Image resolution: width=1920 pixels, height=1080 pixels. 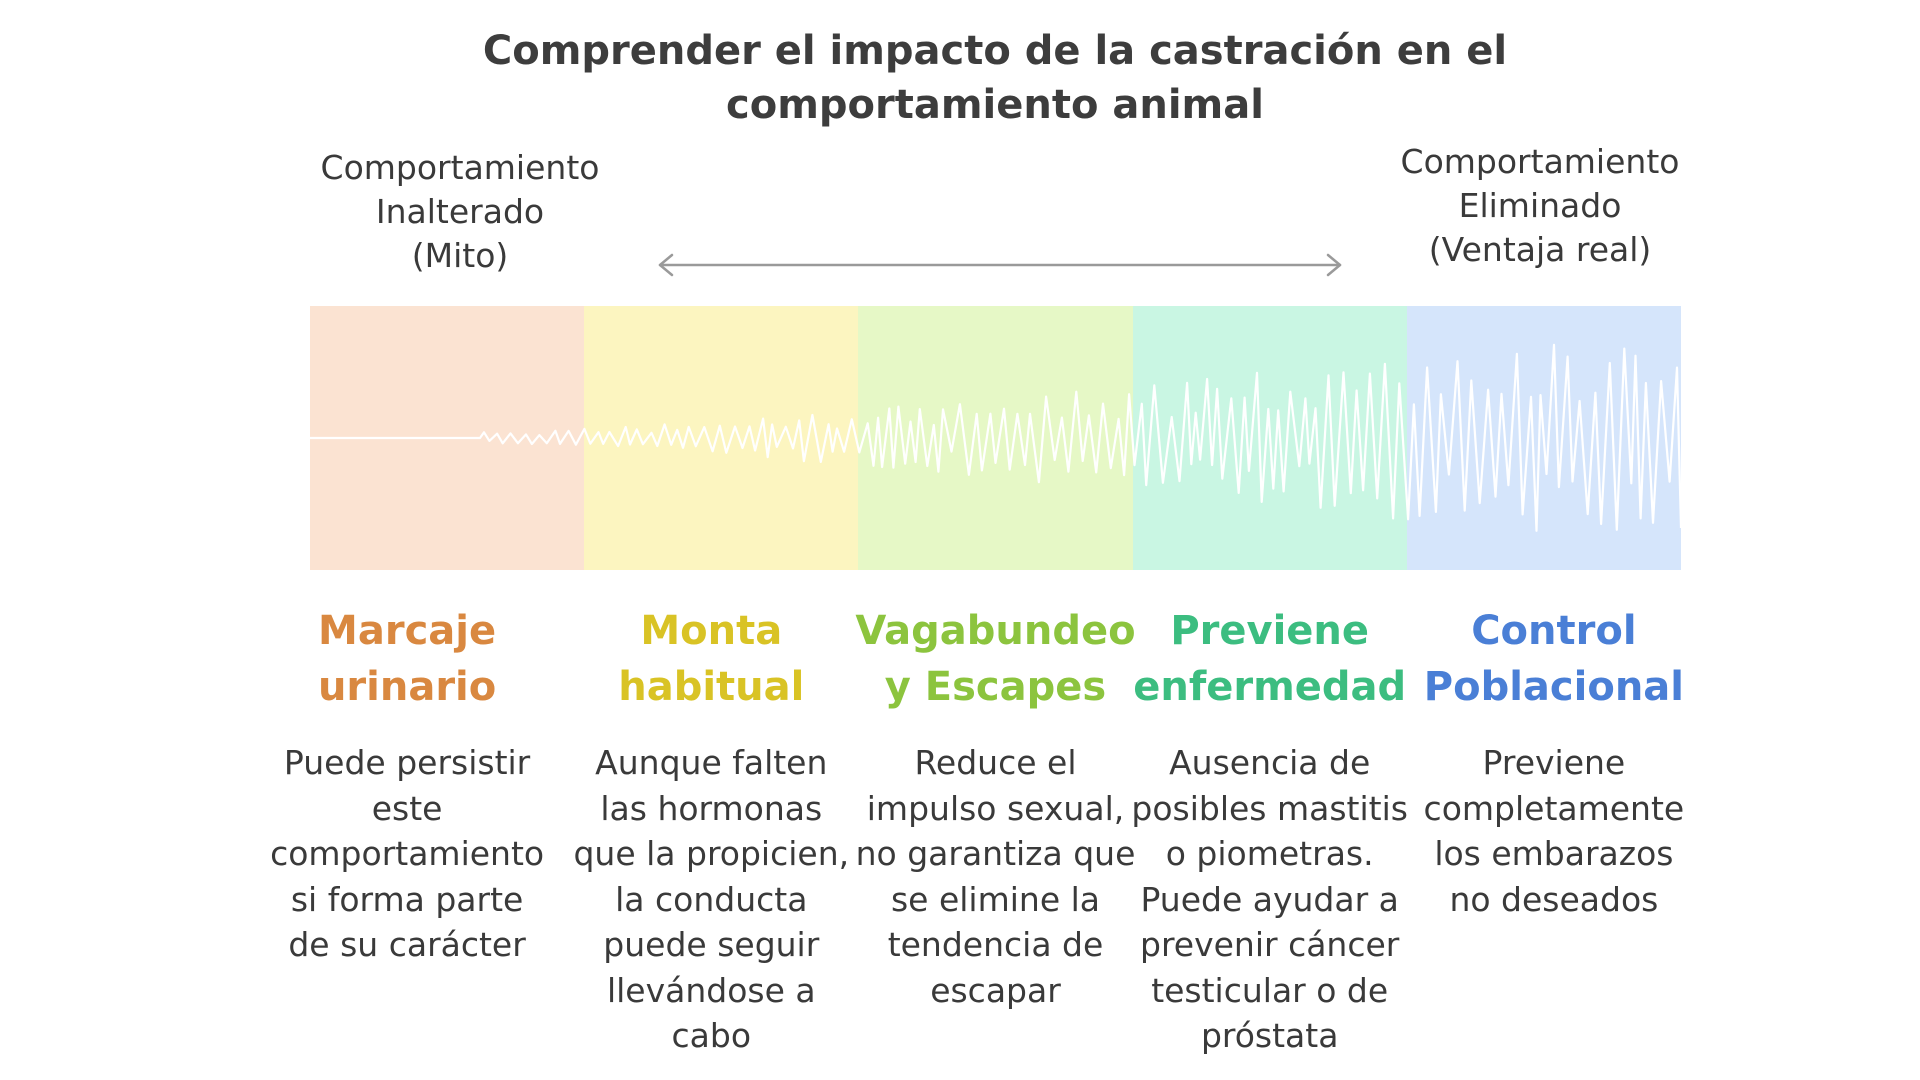 What do you see at coordinates (995, 853) in the screenshot?
I see `description-line: no garantiza que` at bounding box center [995, 853].